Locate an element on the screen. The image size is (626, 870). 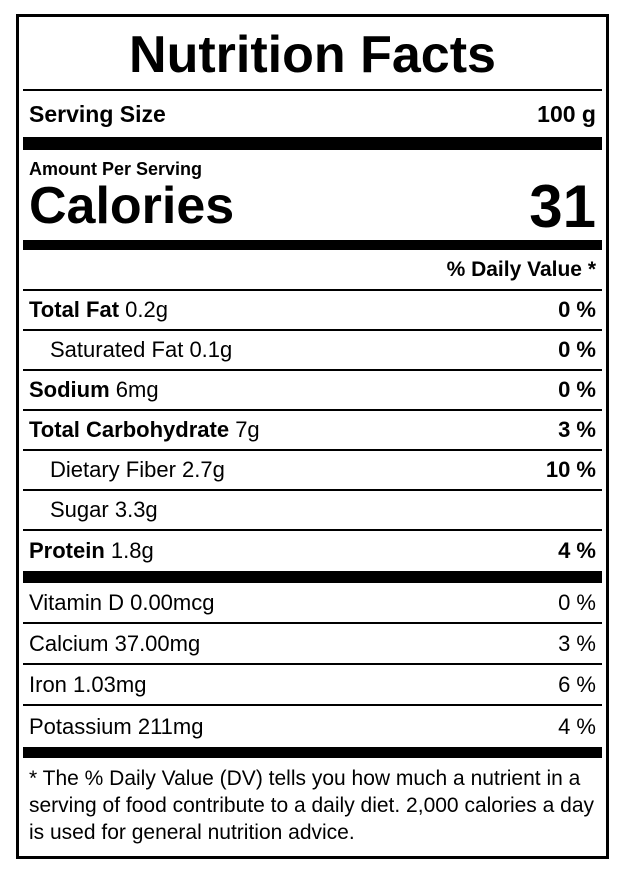
nutrient-name: Dietary Fiber is located at coordinates (113, 469).